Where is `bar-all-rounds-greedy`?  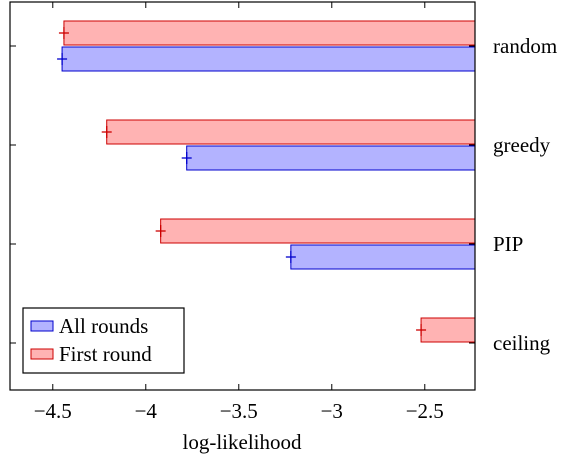
bar-all-rounds-greedy is located at coordinates (331, 158).